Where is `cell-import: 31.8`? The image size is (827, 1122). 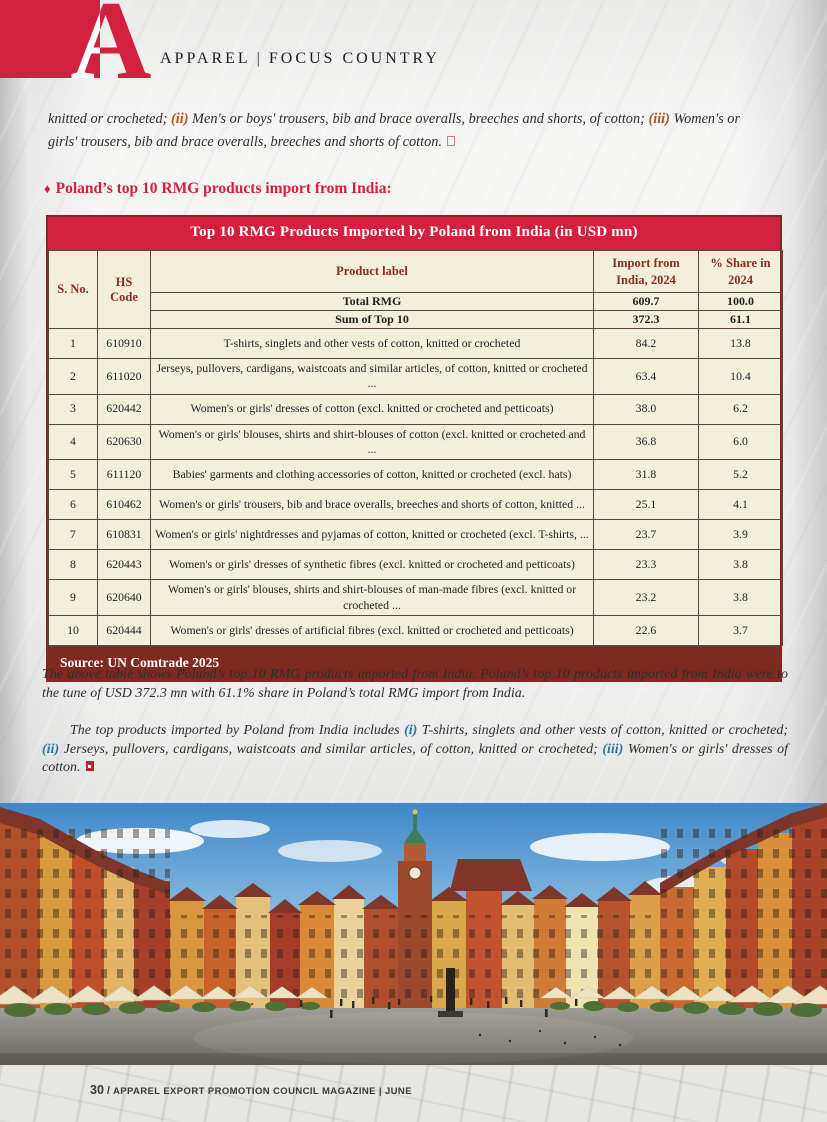
cell-import: 31.8 is located at coordinates (646, 475).